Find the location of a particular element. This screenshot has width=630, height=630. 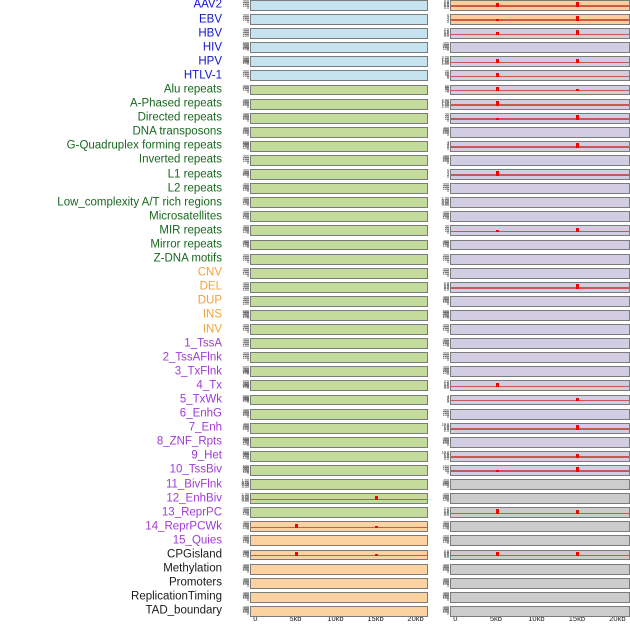

track-label-3-txflnk: 3_TxFlnk is located at coordinates (198, 371).